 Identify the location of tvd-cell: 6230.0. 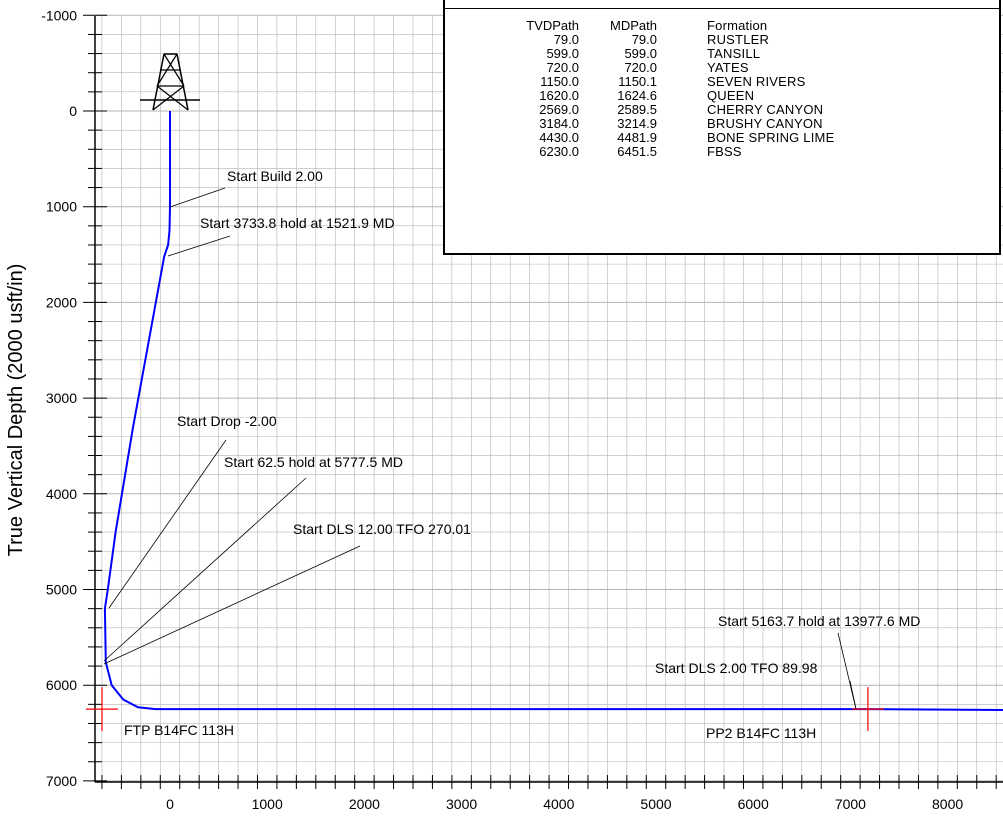
(559, 151).